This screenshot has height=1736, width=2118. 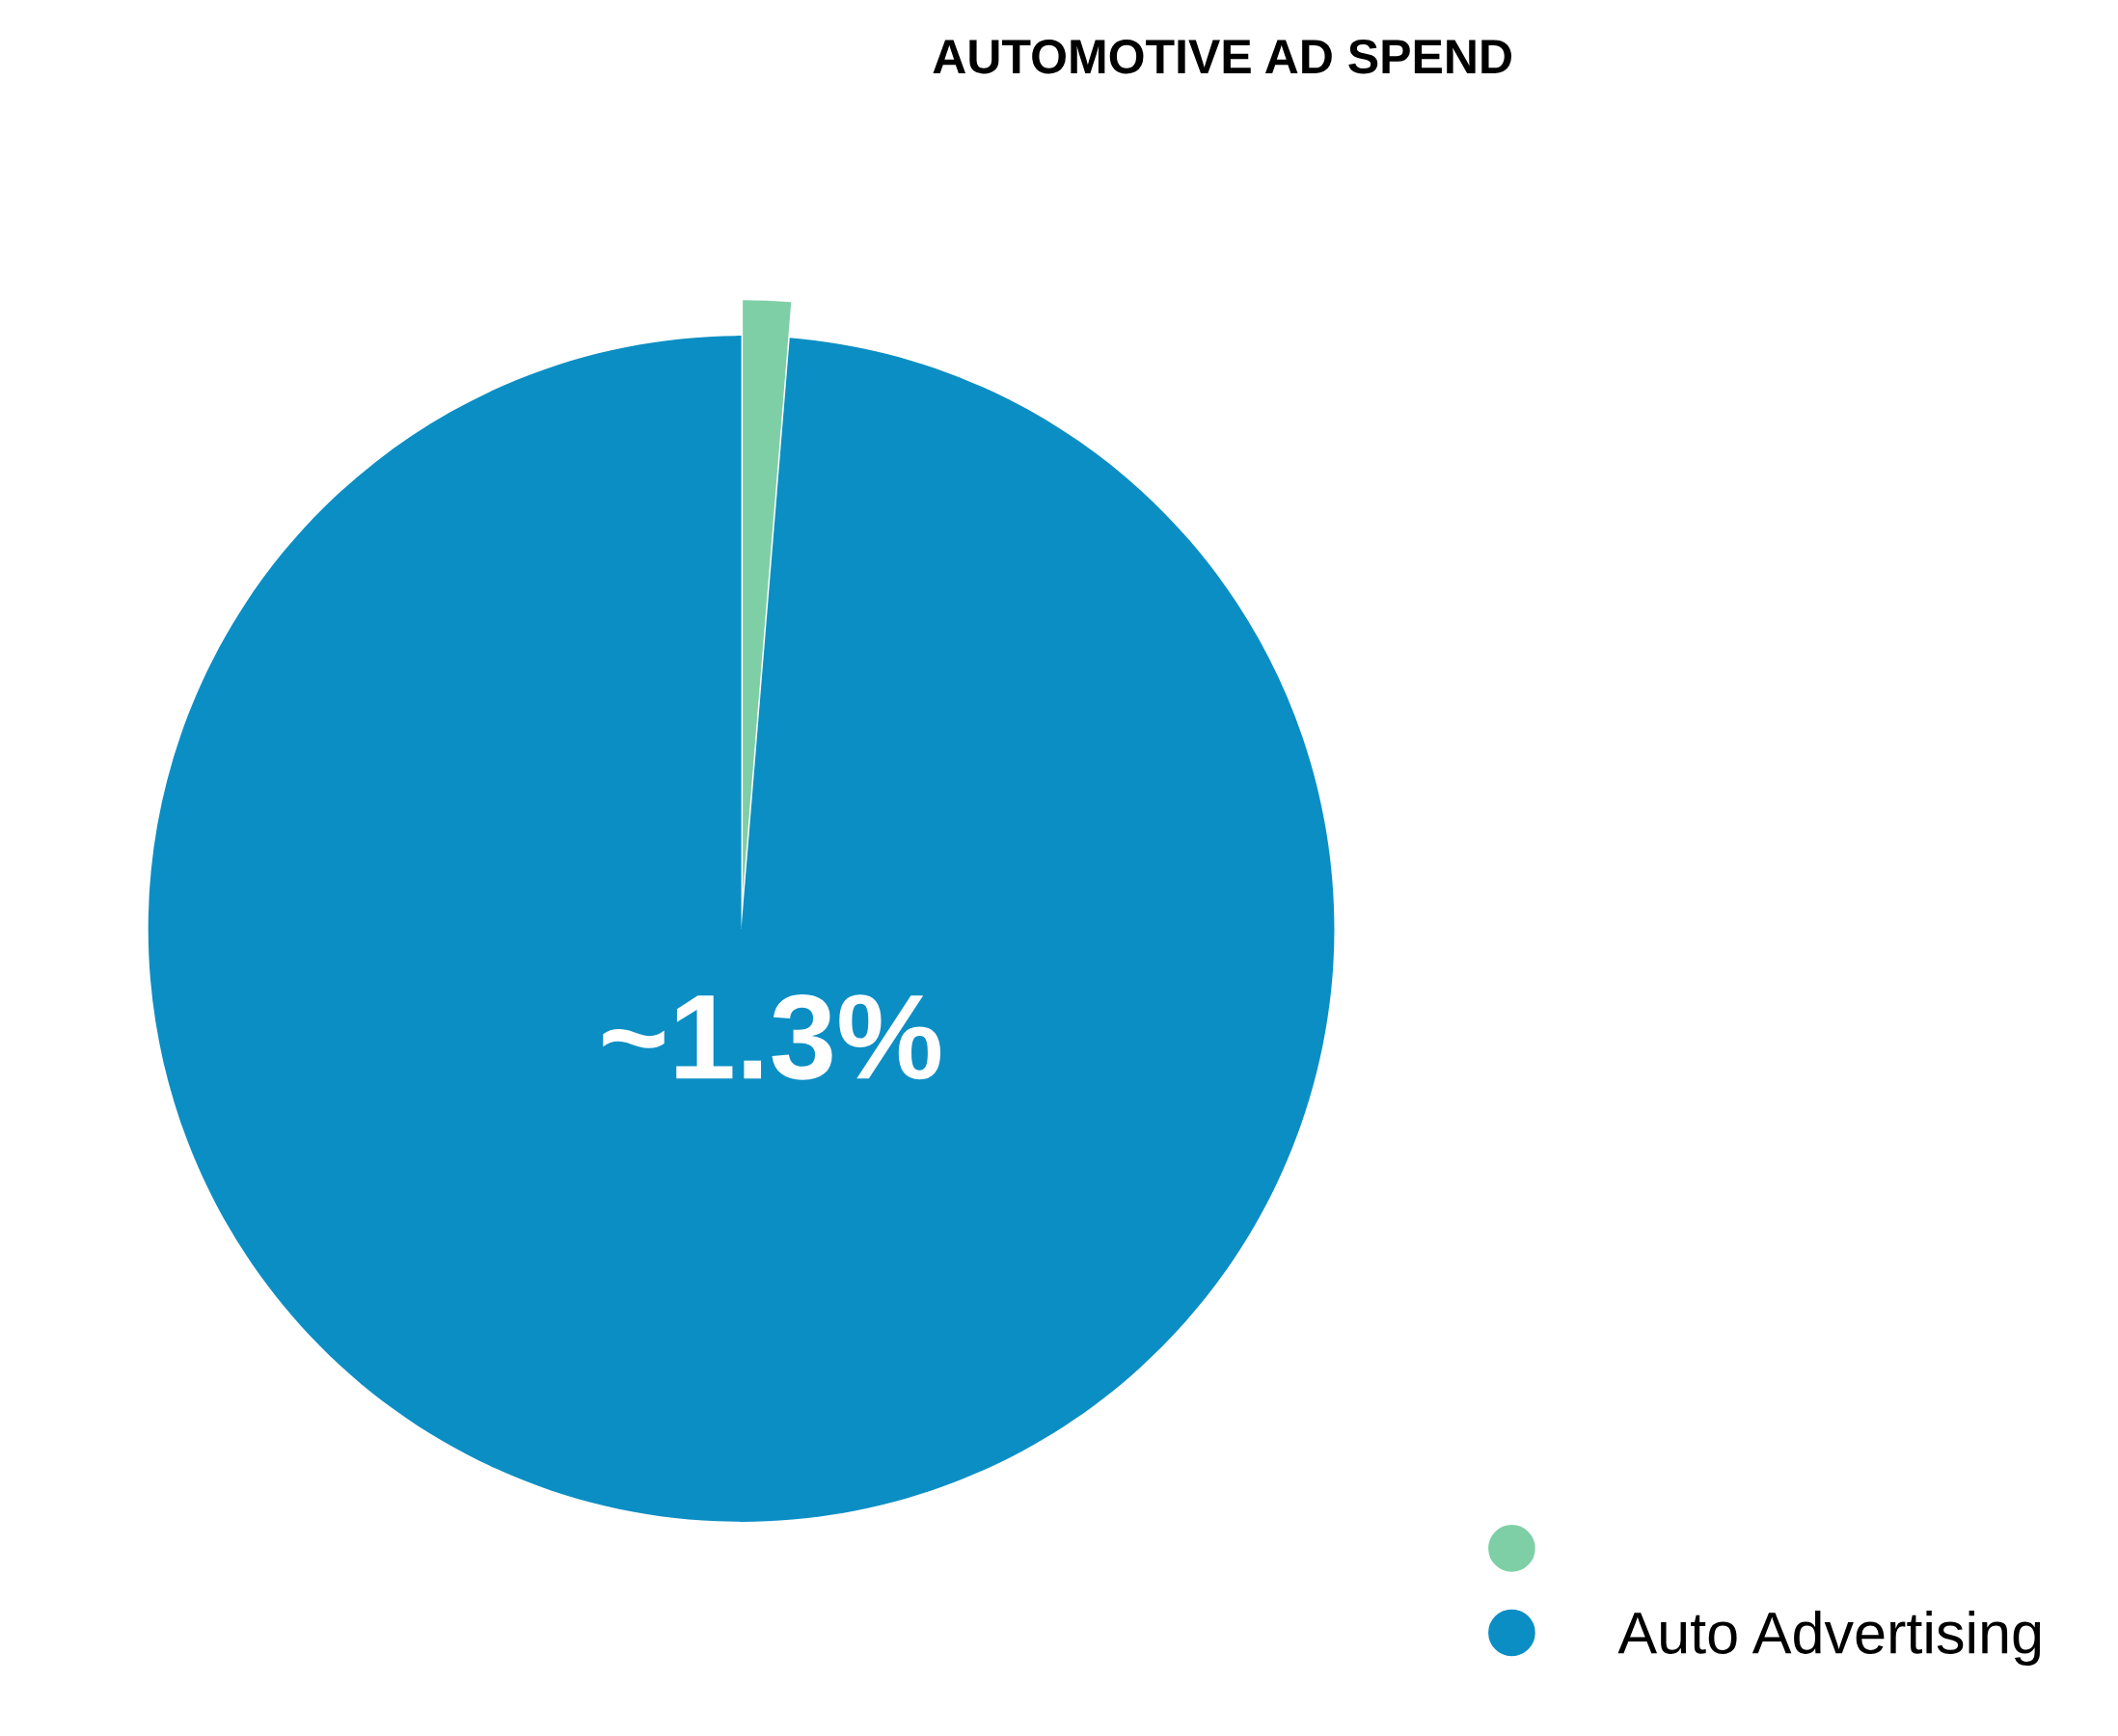 What do you see at coordinates (772, 1037) in the screenshot?
I see `text: ~1.3%` at bounding box center [772, 1037].